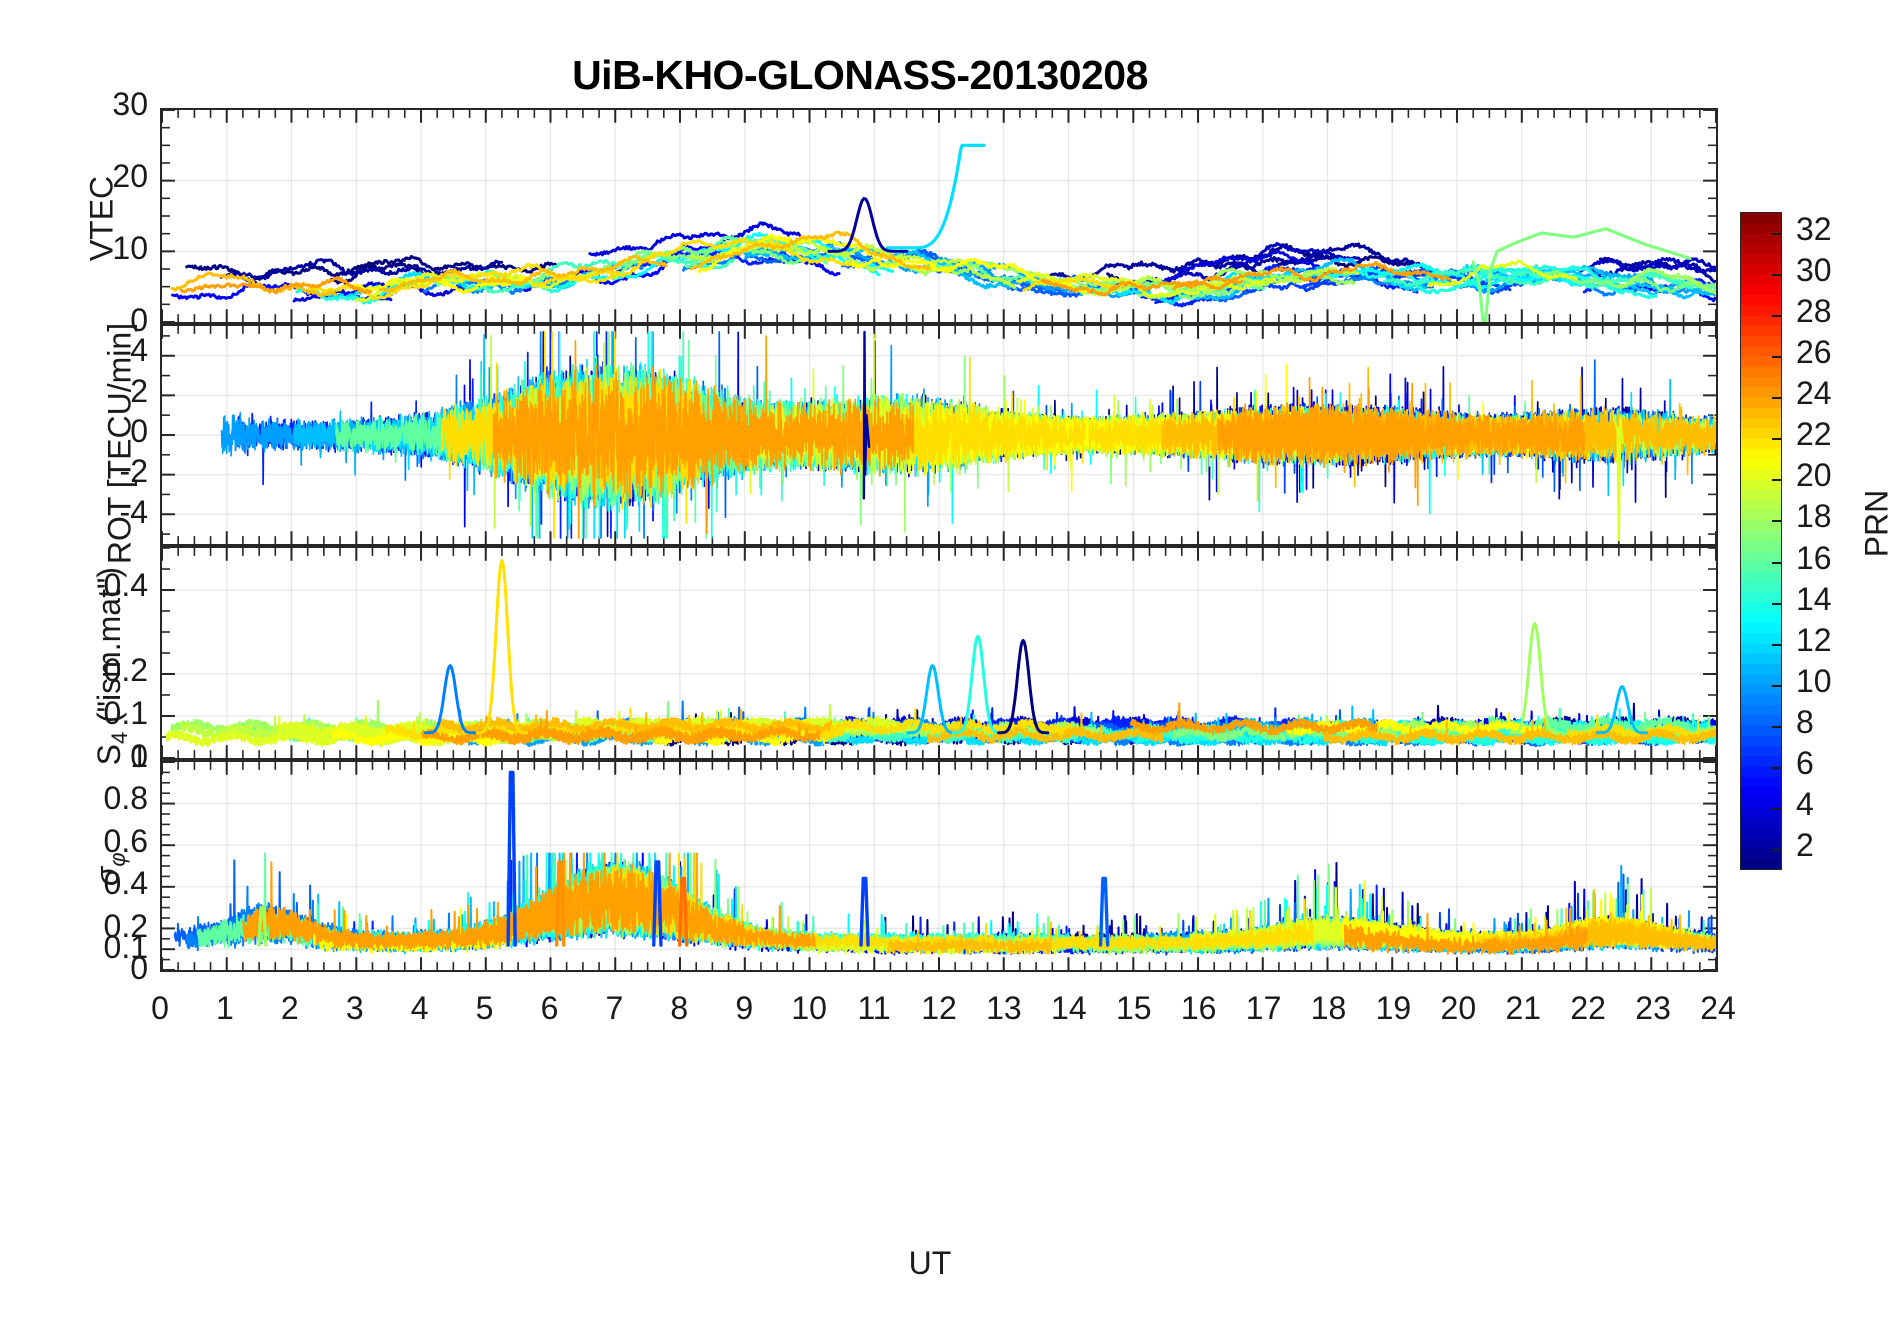  Describe the element at coordinates (1805, 722) in the screenshot. I see `colorbar-tick-8: 8` at that location.